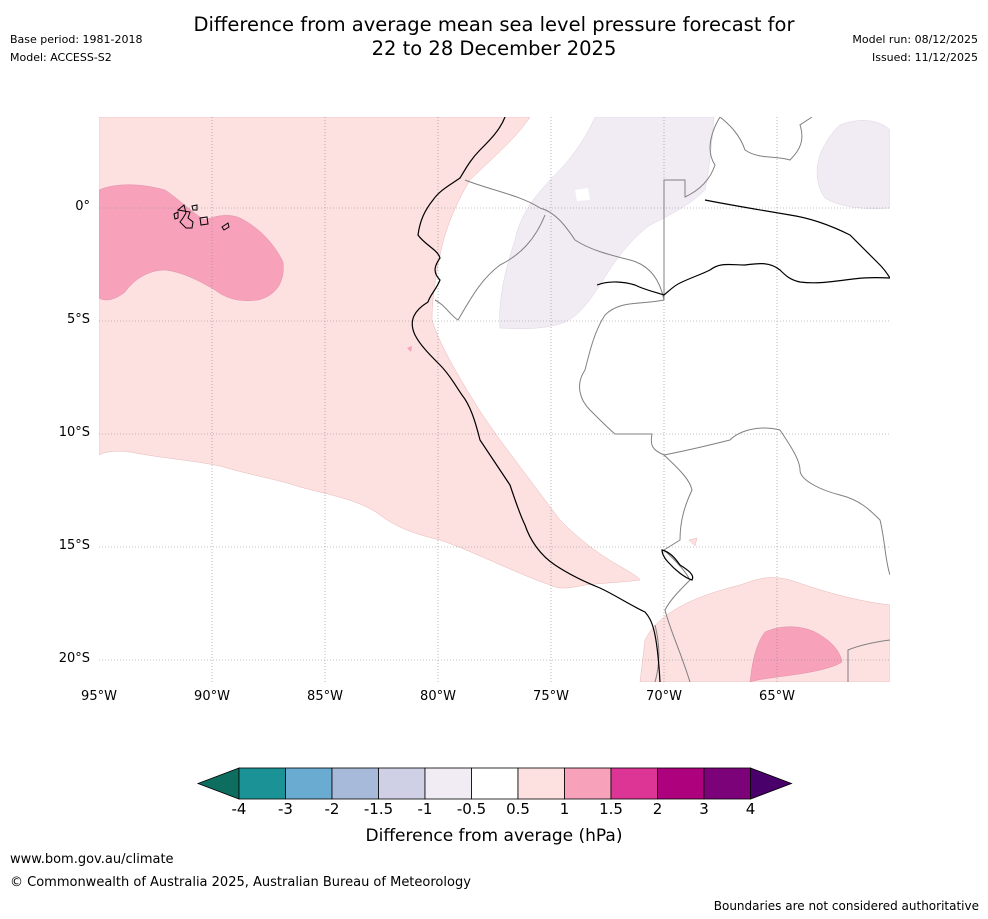  I want to click on colorbar, so click(494, 783).